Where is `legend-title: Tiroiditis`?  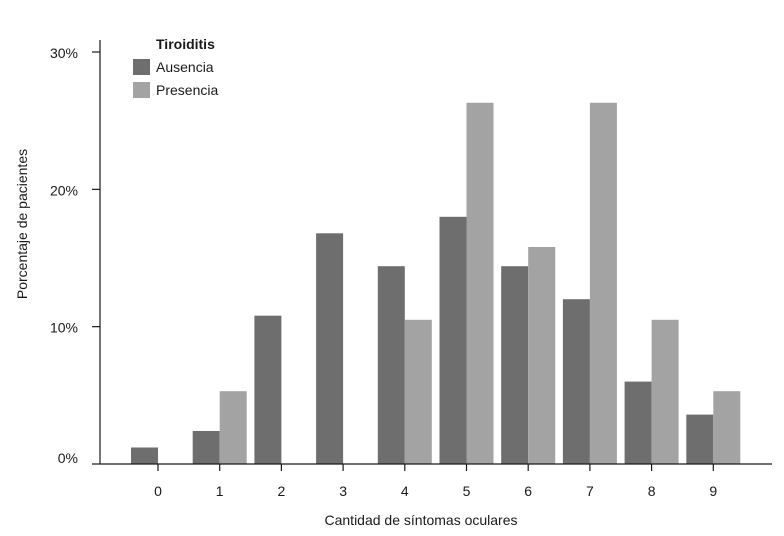 legend-title: Tiroiditis is located at coordinates (185, 44).